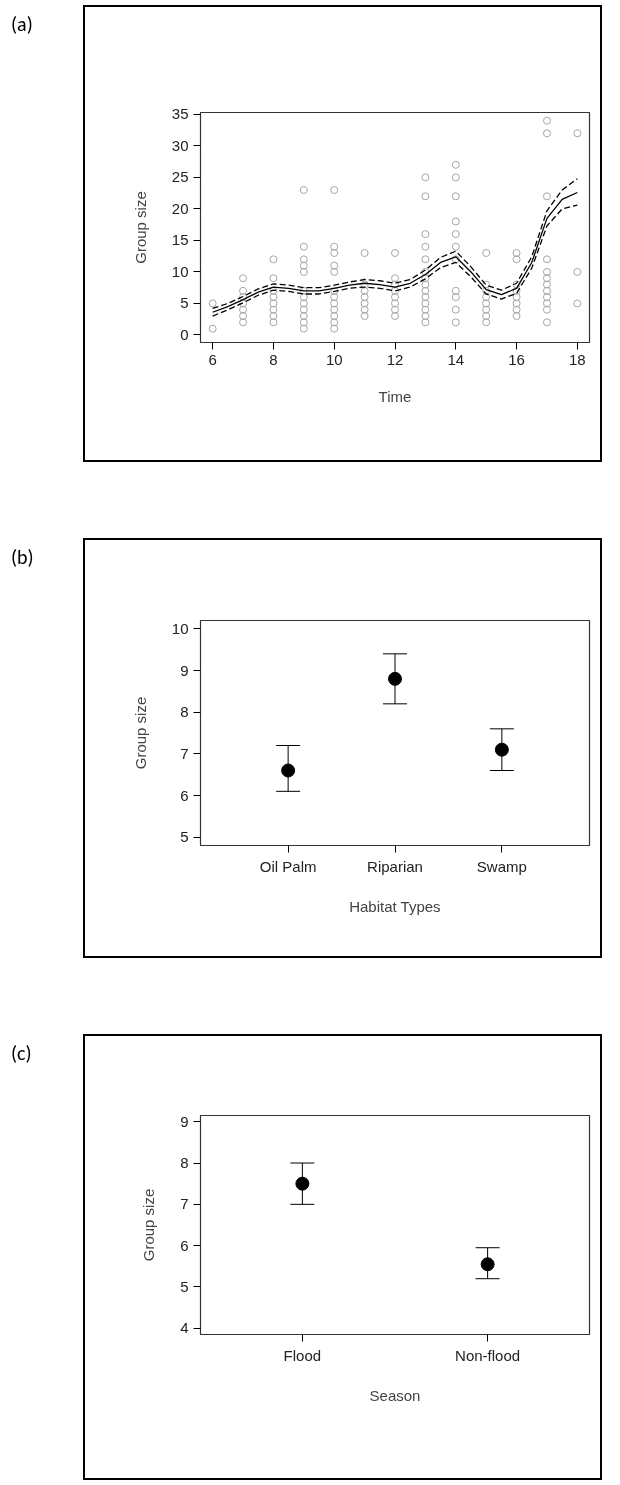  I want to click on x-tick-label: 14, so click(456, 359).